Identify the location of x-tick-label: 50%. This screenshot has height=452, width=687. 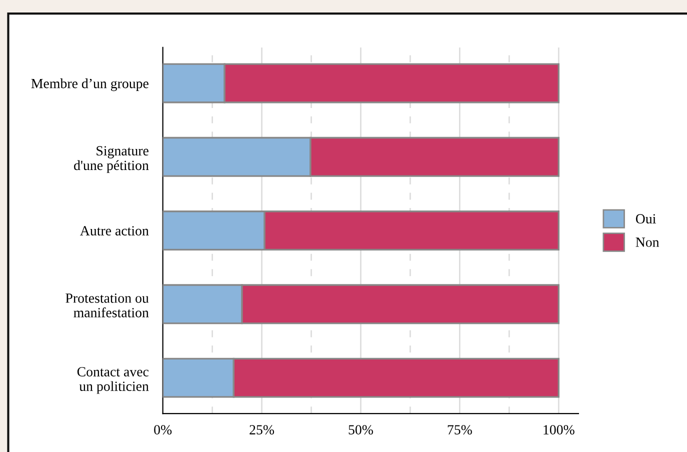
(360, 430).